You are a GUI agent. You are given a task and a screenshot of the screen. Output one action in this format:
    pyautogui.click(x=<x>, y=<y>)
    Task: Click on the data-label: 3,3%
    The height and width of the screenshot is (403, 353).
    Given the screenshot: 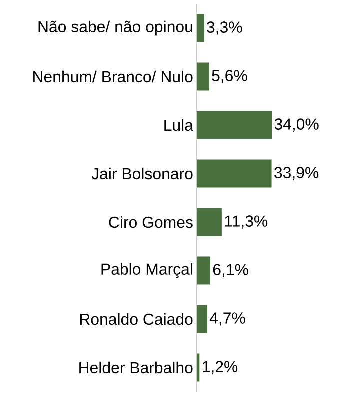 What is the action you would take?
    pyautogui.click(x=224, y=28)
    